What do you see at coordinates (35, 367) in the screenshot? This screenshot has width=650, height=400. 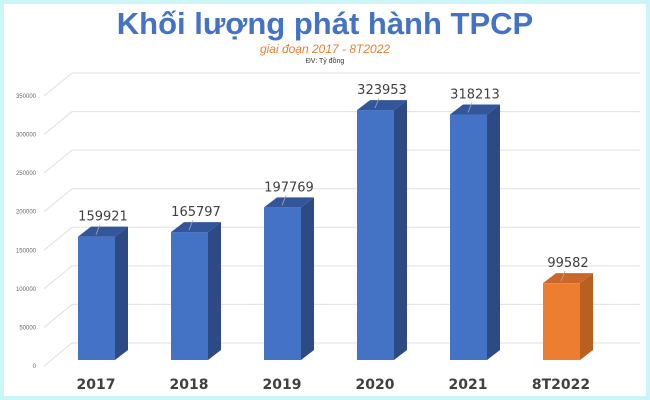 I see `y-tick-label: 0` at bounding box center [35, 367].